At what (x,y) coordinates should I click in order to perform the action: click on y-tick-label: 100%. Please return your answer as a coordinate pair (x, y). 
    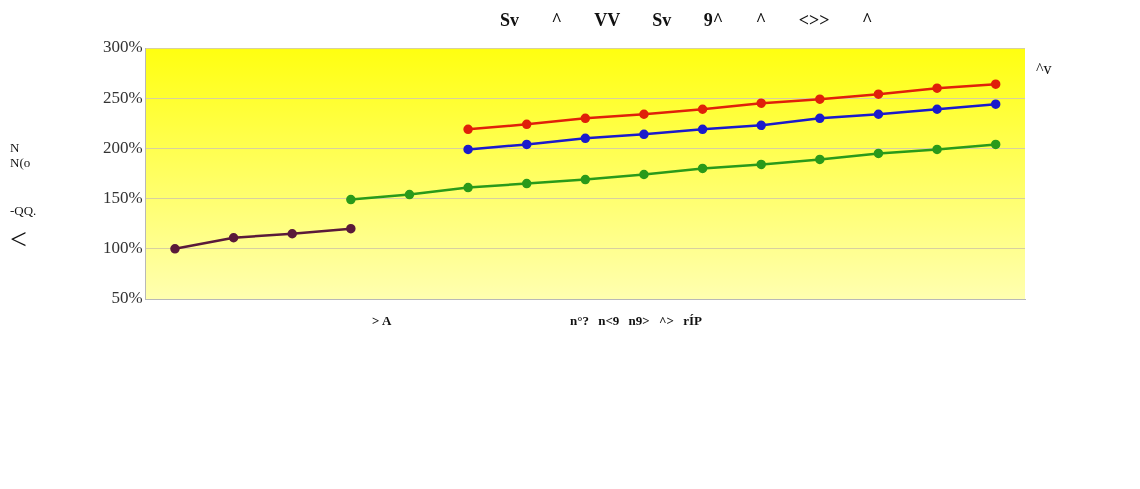
    Looking at the image, I should click on (122, 248).